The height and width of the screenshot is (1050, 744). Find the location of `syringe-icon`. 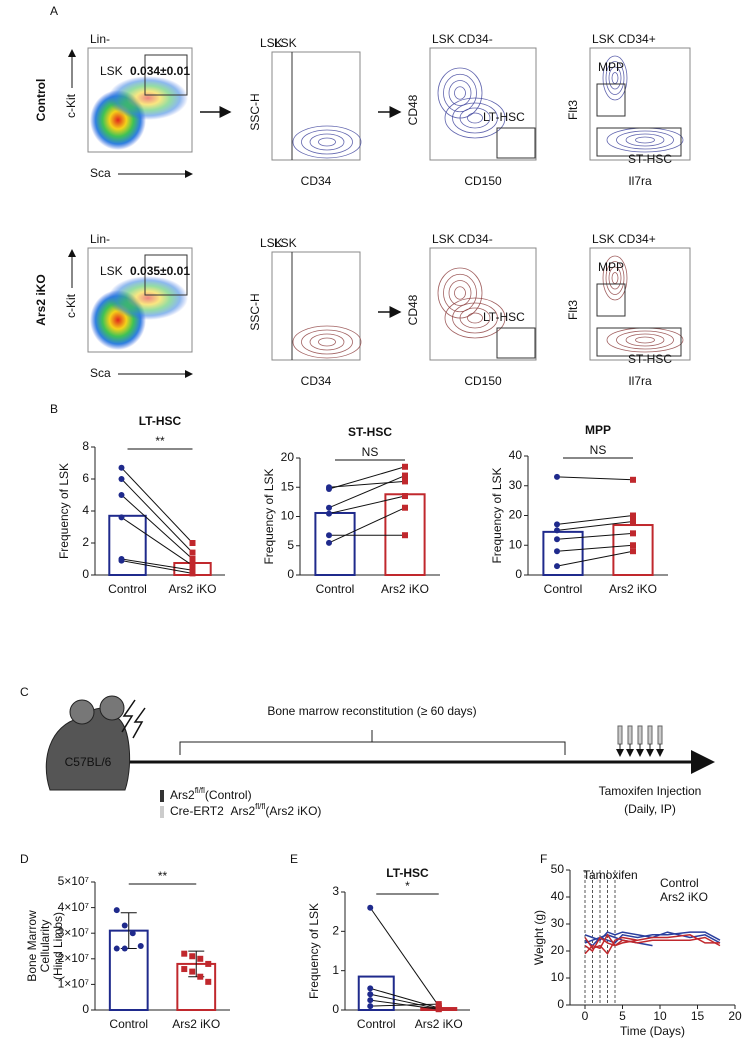

syringe-icon is located at coordinates (162, 796).